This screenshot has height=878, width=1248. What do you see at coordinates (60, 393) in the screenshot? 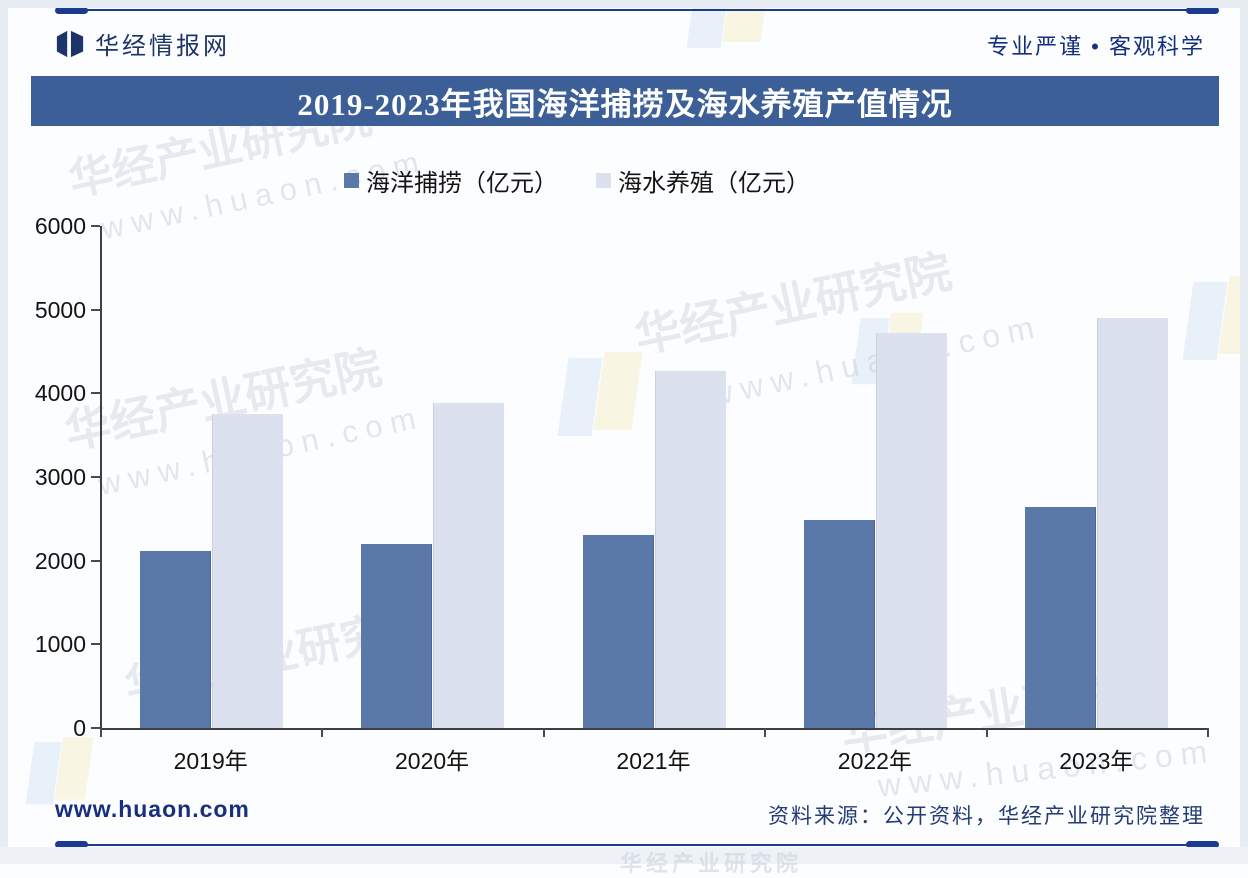
I see `y-axis-tick-label: 4000` at bounding box center [60, 393].